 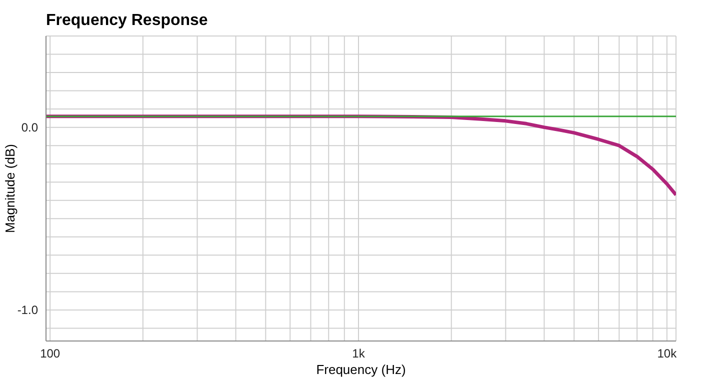 I want to click on y-axis-title: Magnitude (dB), so click(x=10, y=188).